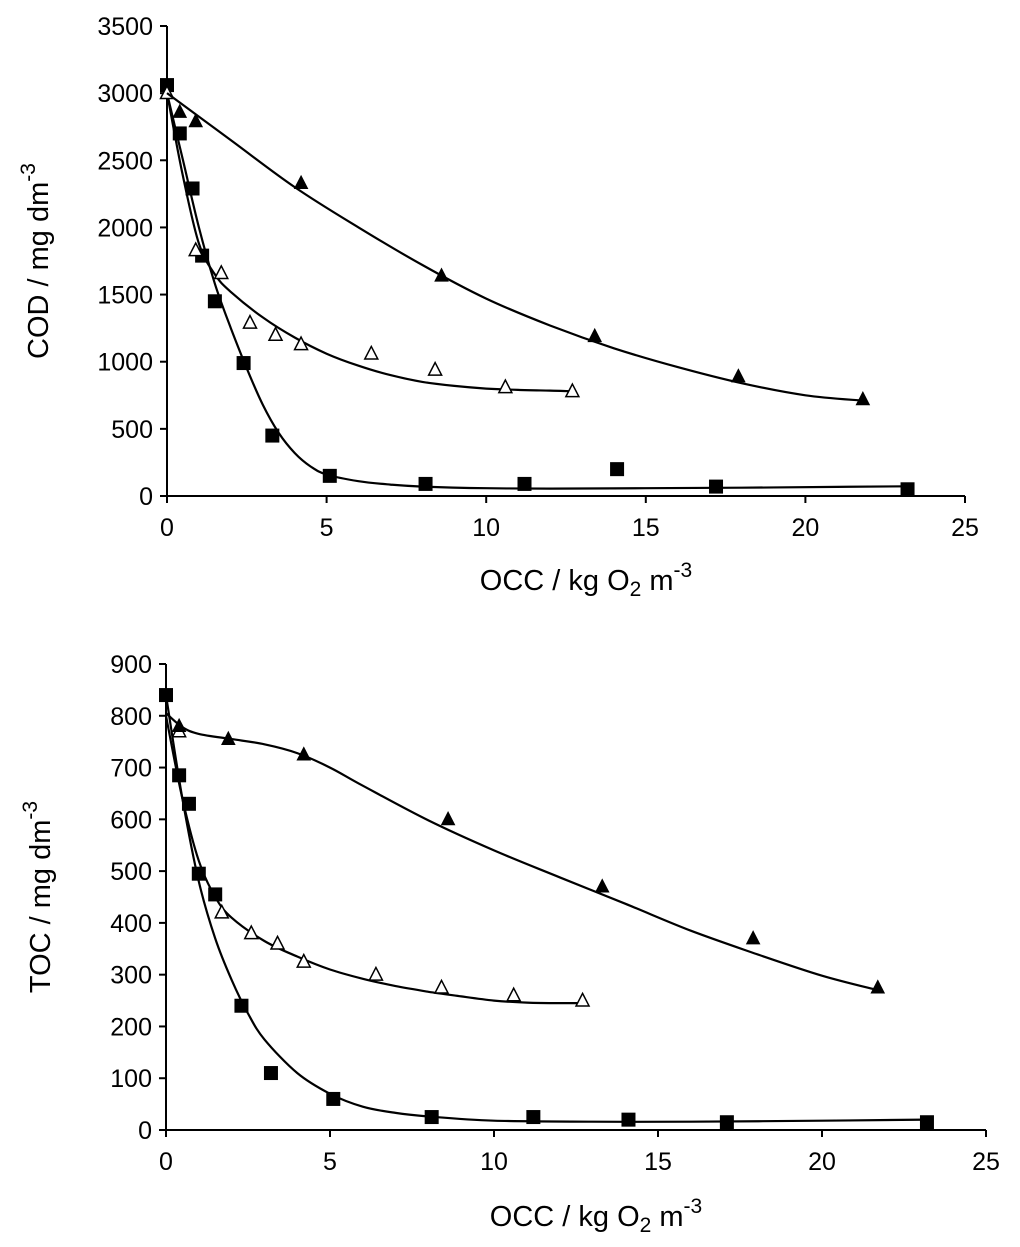 This screenshot has height=1247, width=1020. Describe the element at coordinates (965, 528) in the screenshot. I see `cod-x-tick-label: 25` at that location.